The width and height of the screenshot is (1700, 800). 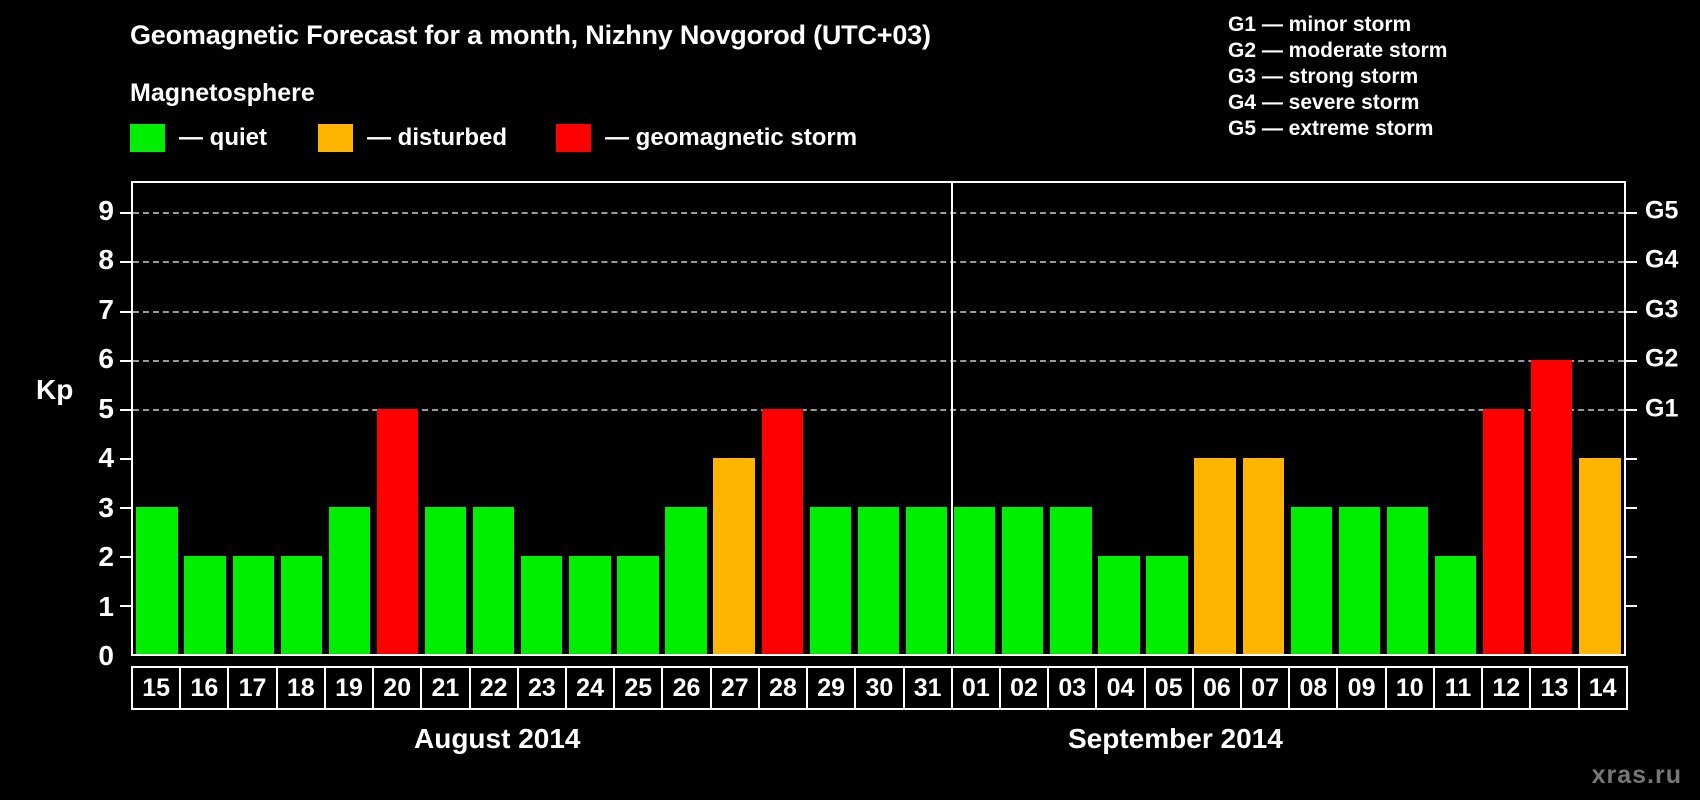 What do you see at coordinates (1323, 76) in the screenshot?
I see `g-scale-line-3: G3 — strong storm` at bounding box center [1323, 76].